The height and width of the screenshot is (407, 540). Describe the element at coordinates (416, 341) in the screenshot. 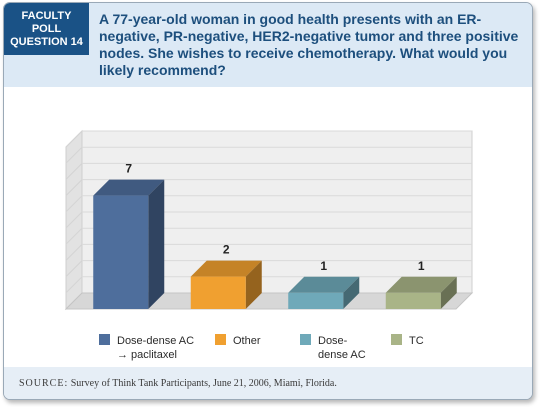

I see `legend-label: TC` at that location.